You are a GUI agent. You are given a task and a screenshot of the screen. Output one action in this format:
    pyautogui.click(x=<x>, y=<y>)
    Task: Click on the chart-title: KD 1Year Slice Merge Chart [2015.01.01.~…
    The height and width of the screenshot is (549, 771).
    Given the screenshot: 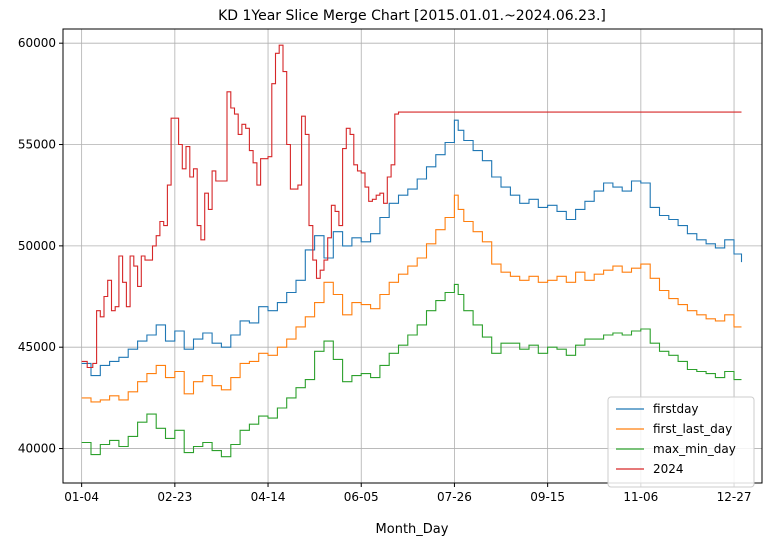 What is the action you would take?
    pyautogui.click(x=412, y=16)
    